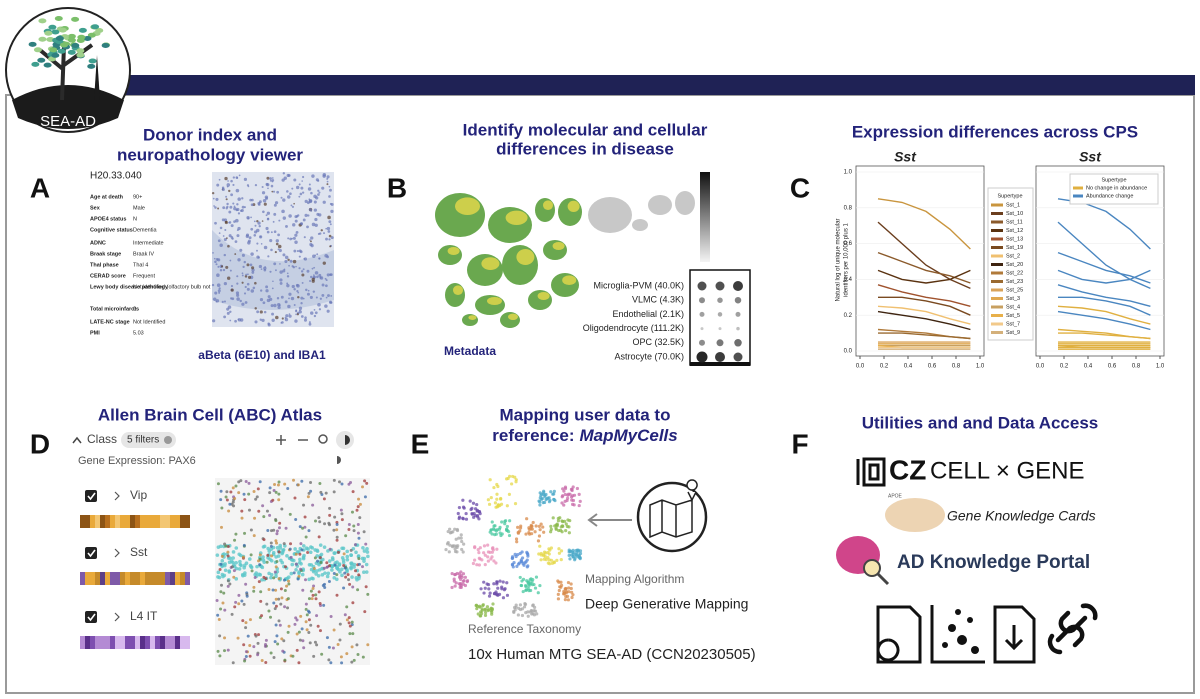  What do you see at coordinates (168, 440) in the screenshot?
I see `clear-filter` at bounding box center [168, 440].